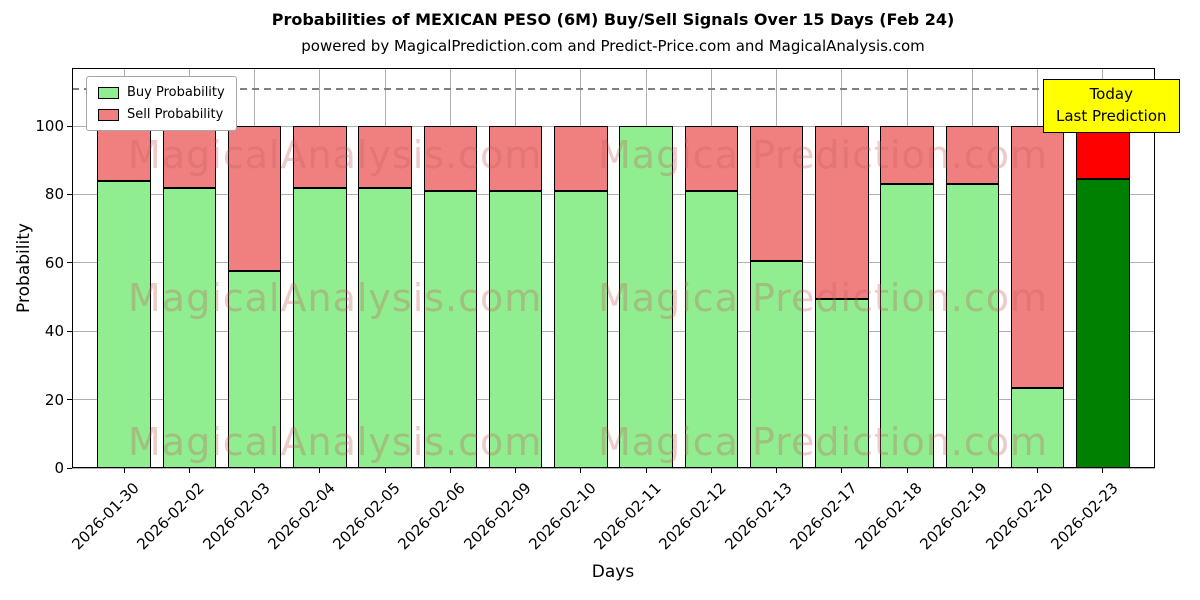  I want to click on threshold-dashed-line, so click(613, 88).